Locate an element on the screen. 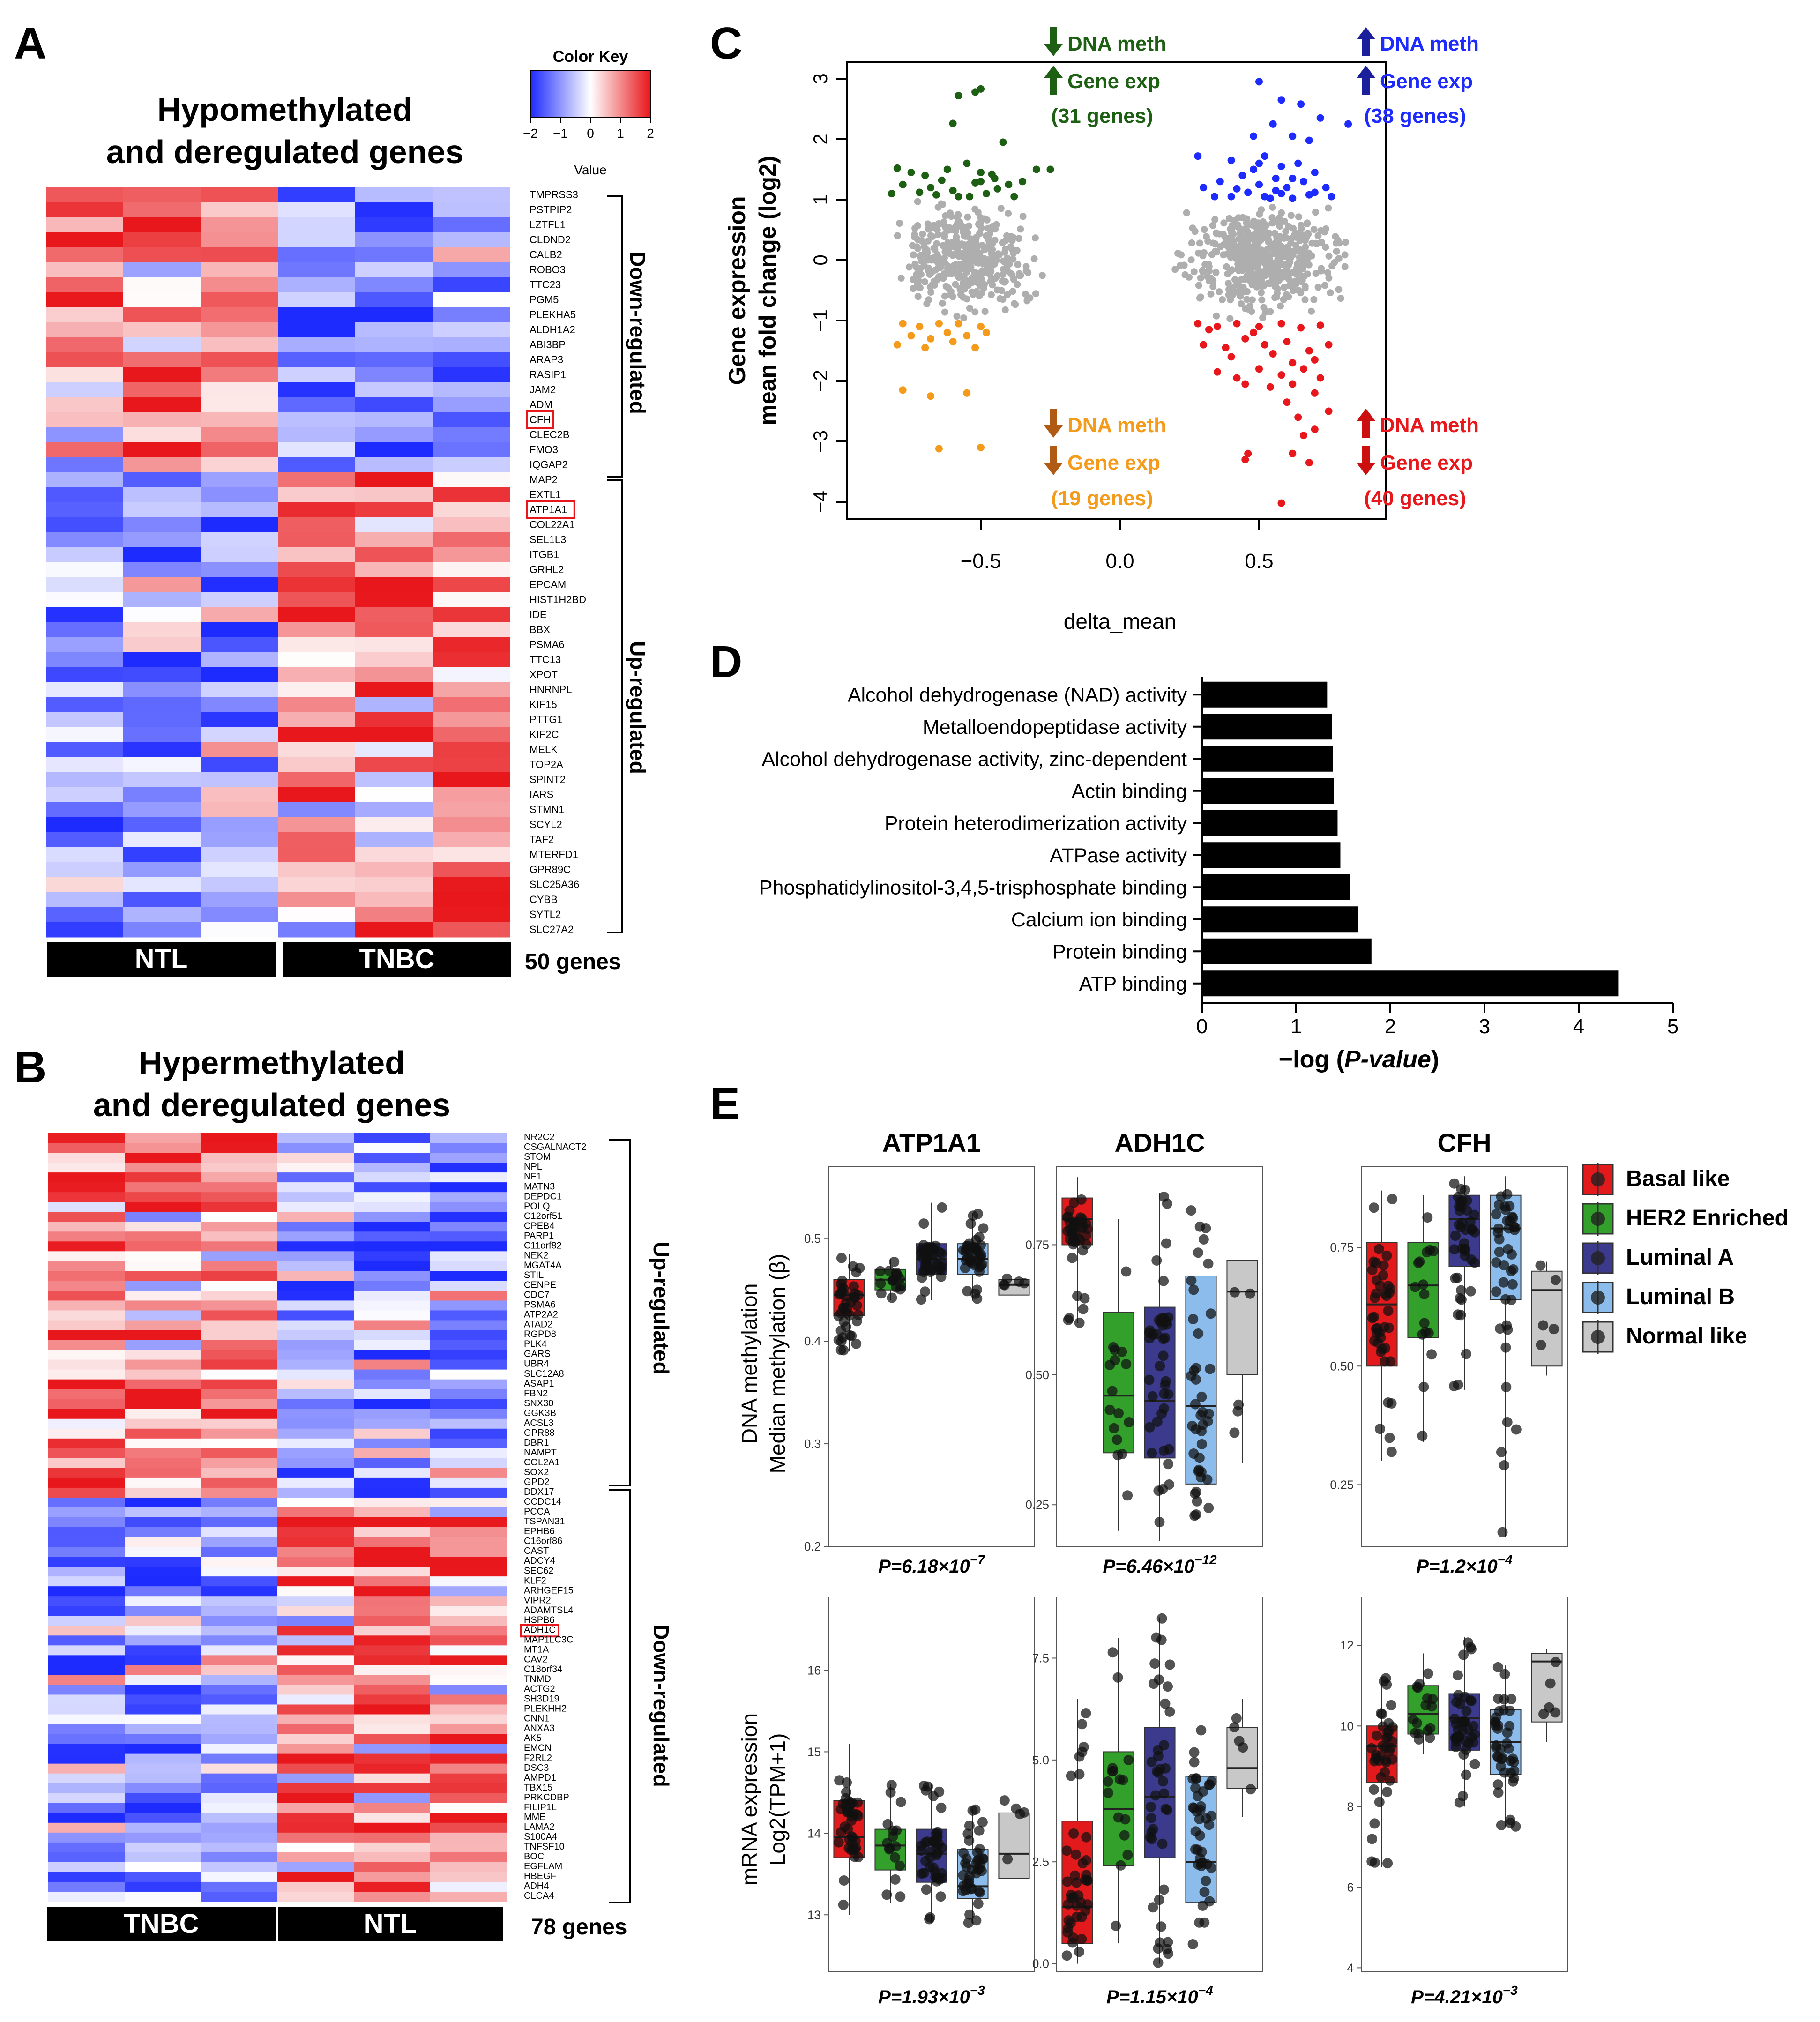 The image size is (1820, 2022). q2-count: (38 genes) is located at coordinates (1415, 116).